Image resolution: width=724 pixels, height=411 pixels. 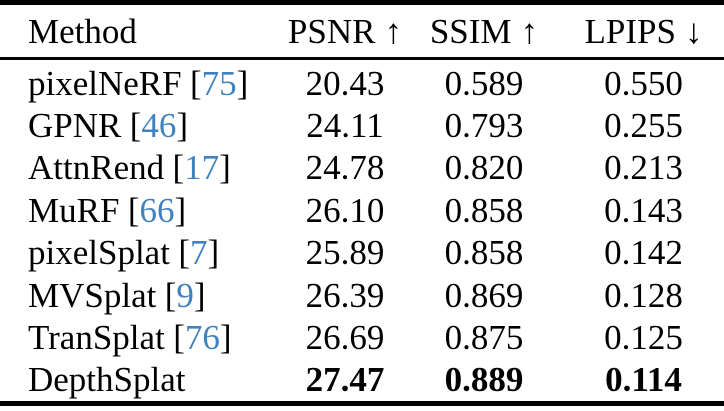 I want to click on lpips-value: 0.125, so click(x=643, y=338).